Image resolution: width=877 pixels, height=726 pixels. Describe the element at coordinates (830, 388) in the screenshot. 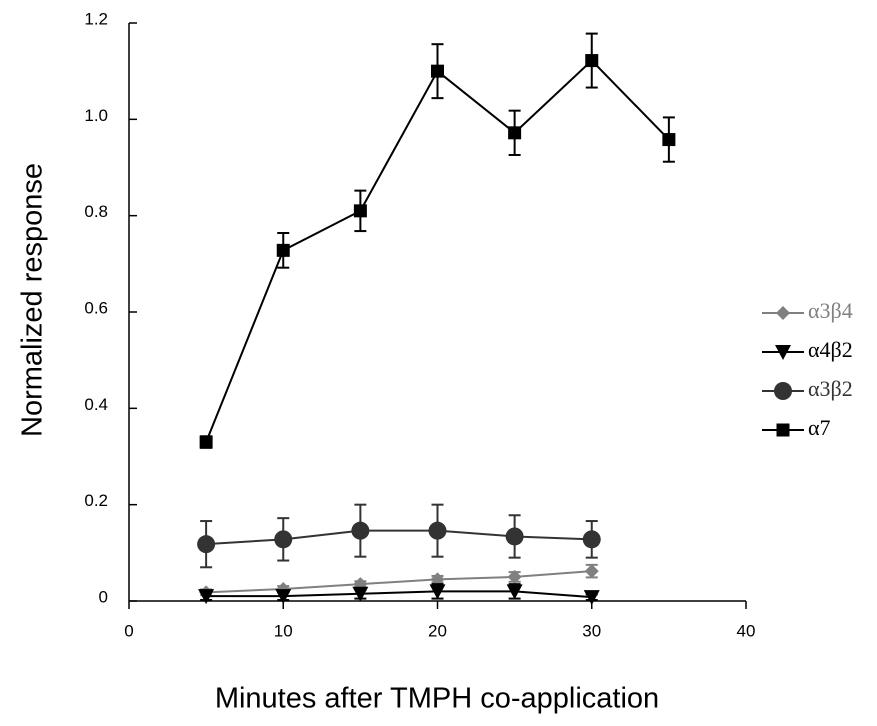

I see `legend-label: α3β2` at that location.